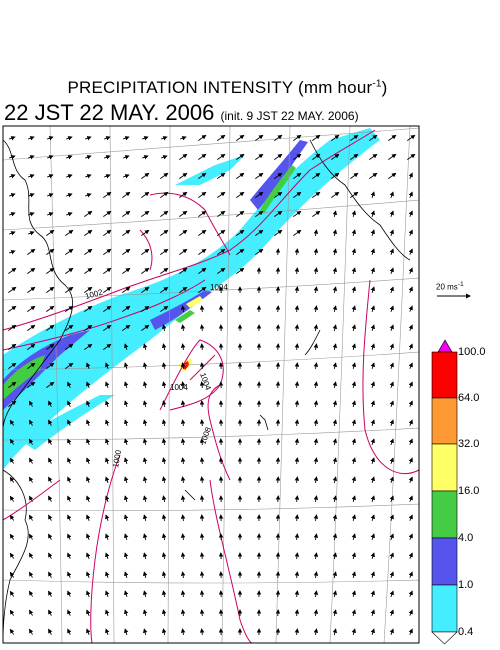 Image resolution: width=500 pixels, height=650 pixels. What do you see at coordinates (219, 287) in the screenshot?
I see `pressure-label: 1004` at bounding box center [219, 287].